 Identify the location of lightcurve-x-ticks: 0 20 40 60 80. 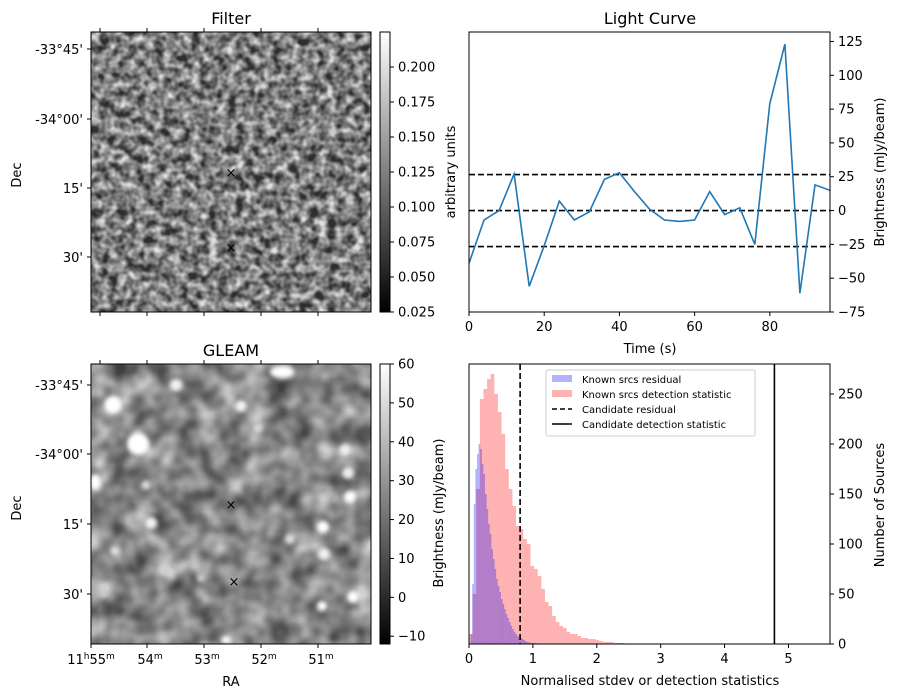
(621, 323).